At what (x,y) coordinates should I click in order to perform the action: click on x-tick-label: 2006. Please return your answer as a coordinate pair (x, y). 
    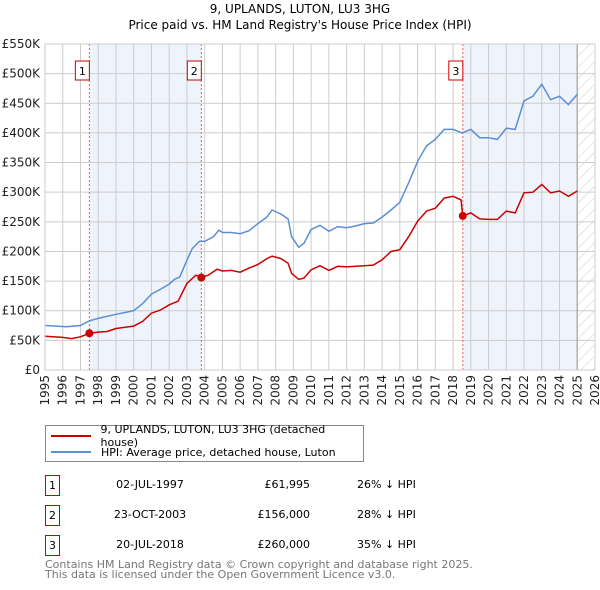
    Looking at the image, I should click on (240, 390).